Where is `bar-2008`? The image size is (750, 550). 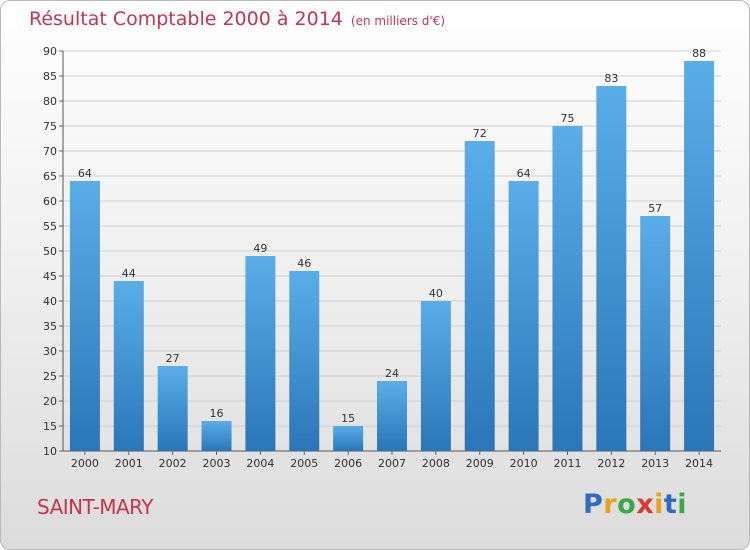 bar-2008 is located at coordinates (435, 376).